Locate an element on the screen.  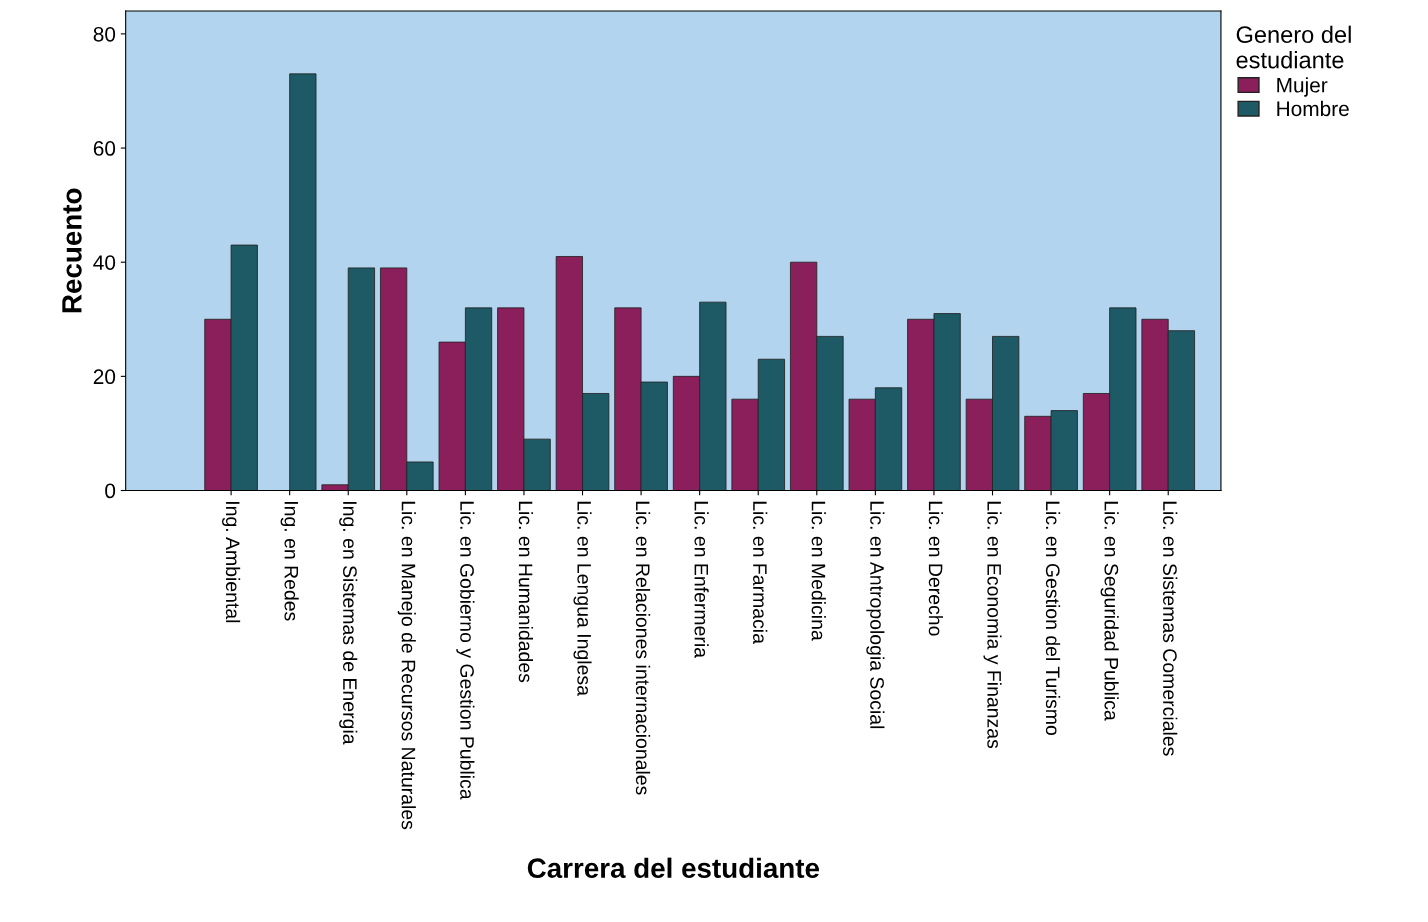
x-tick-label: Lic. en Antropologia Social is located at coordinates (875, 615).